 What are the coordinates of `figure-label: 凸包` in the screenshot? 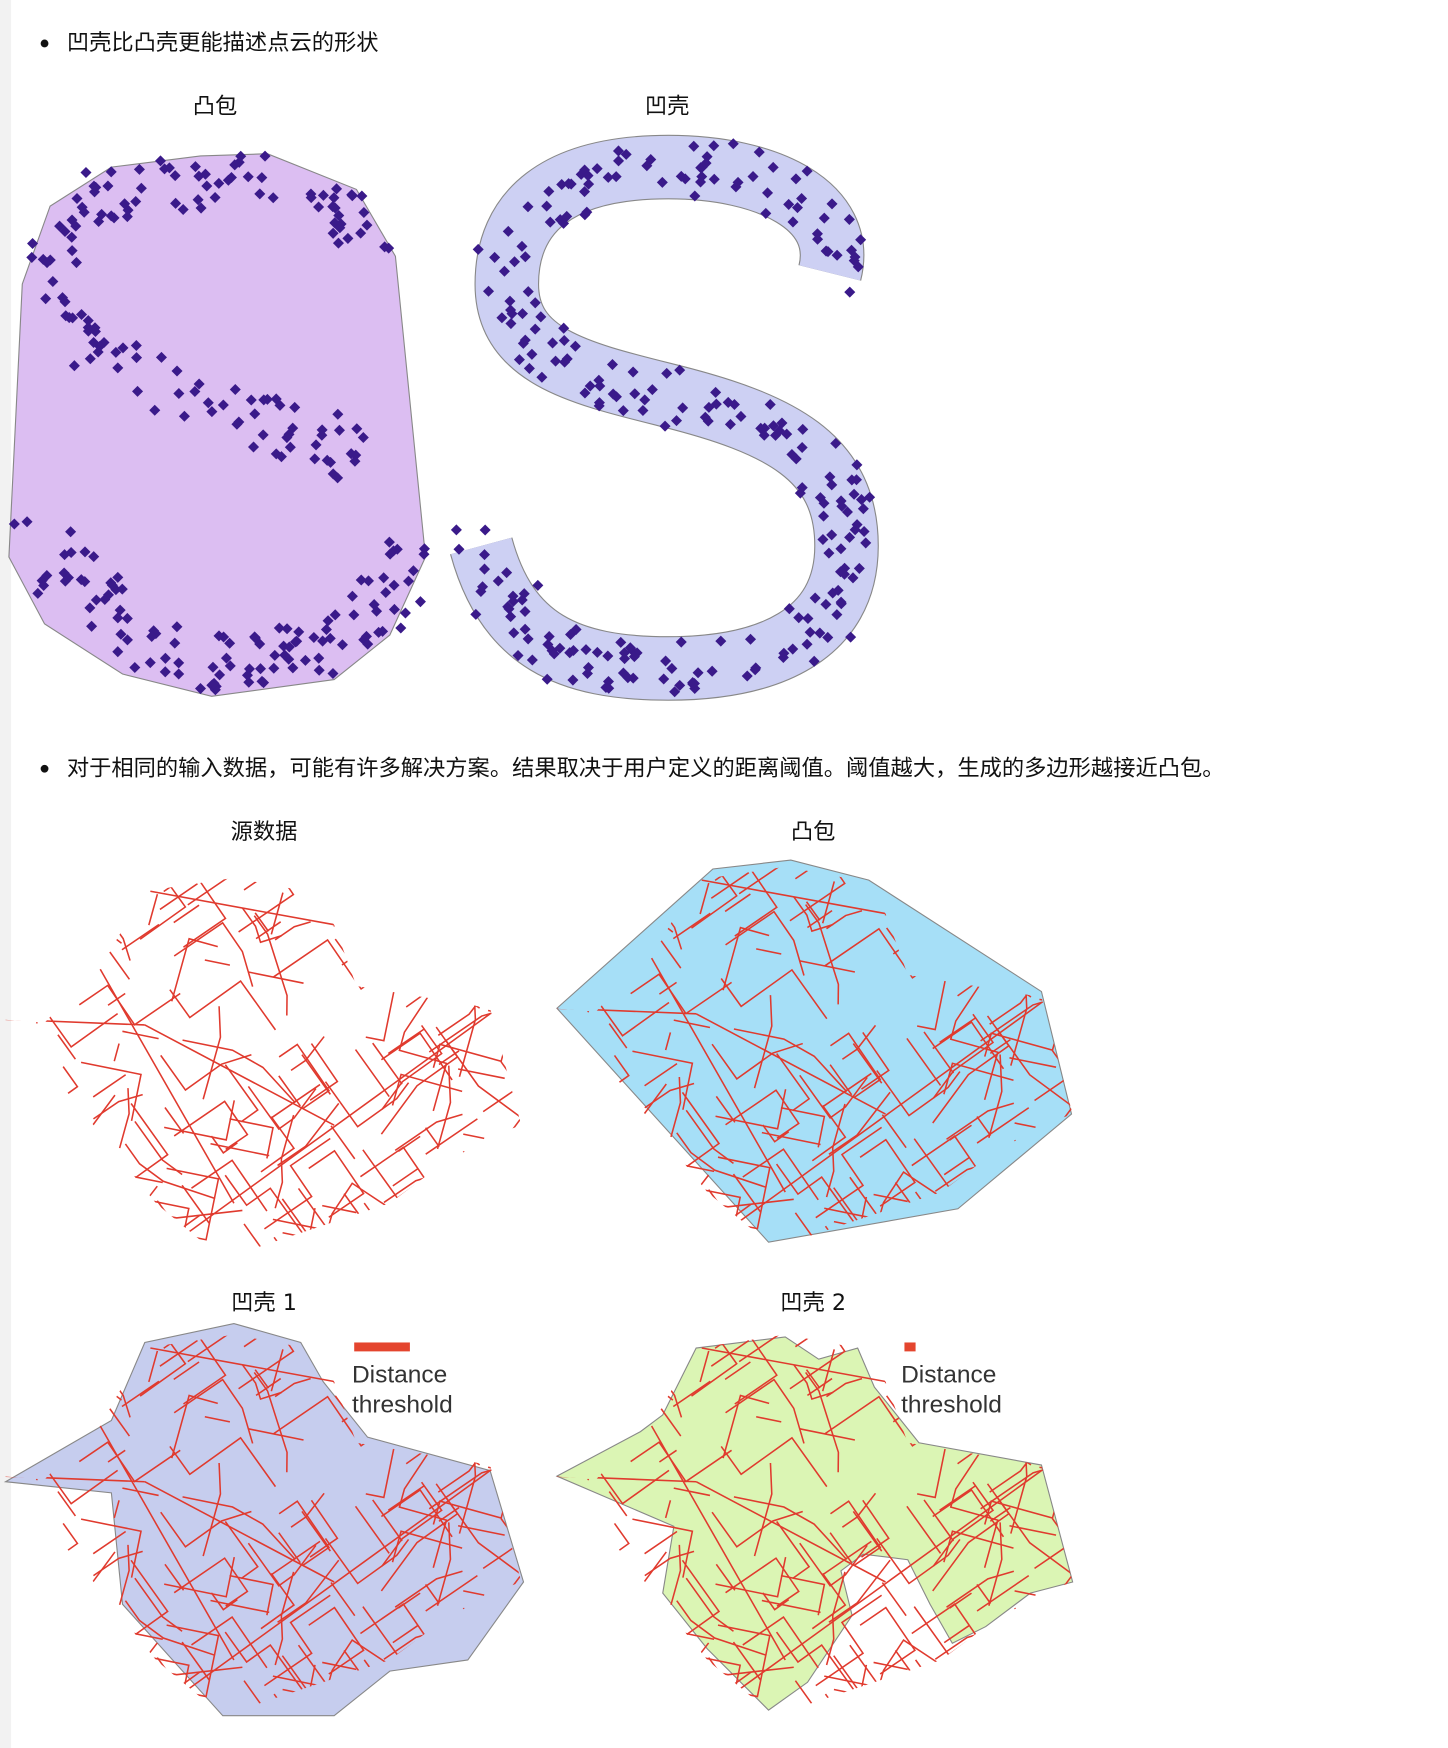 It's located at (215, 107).